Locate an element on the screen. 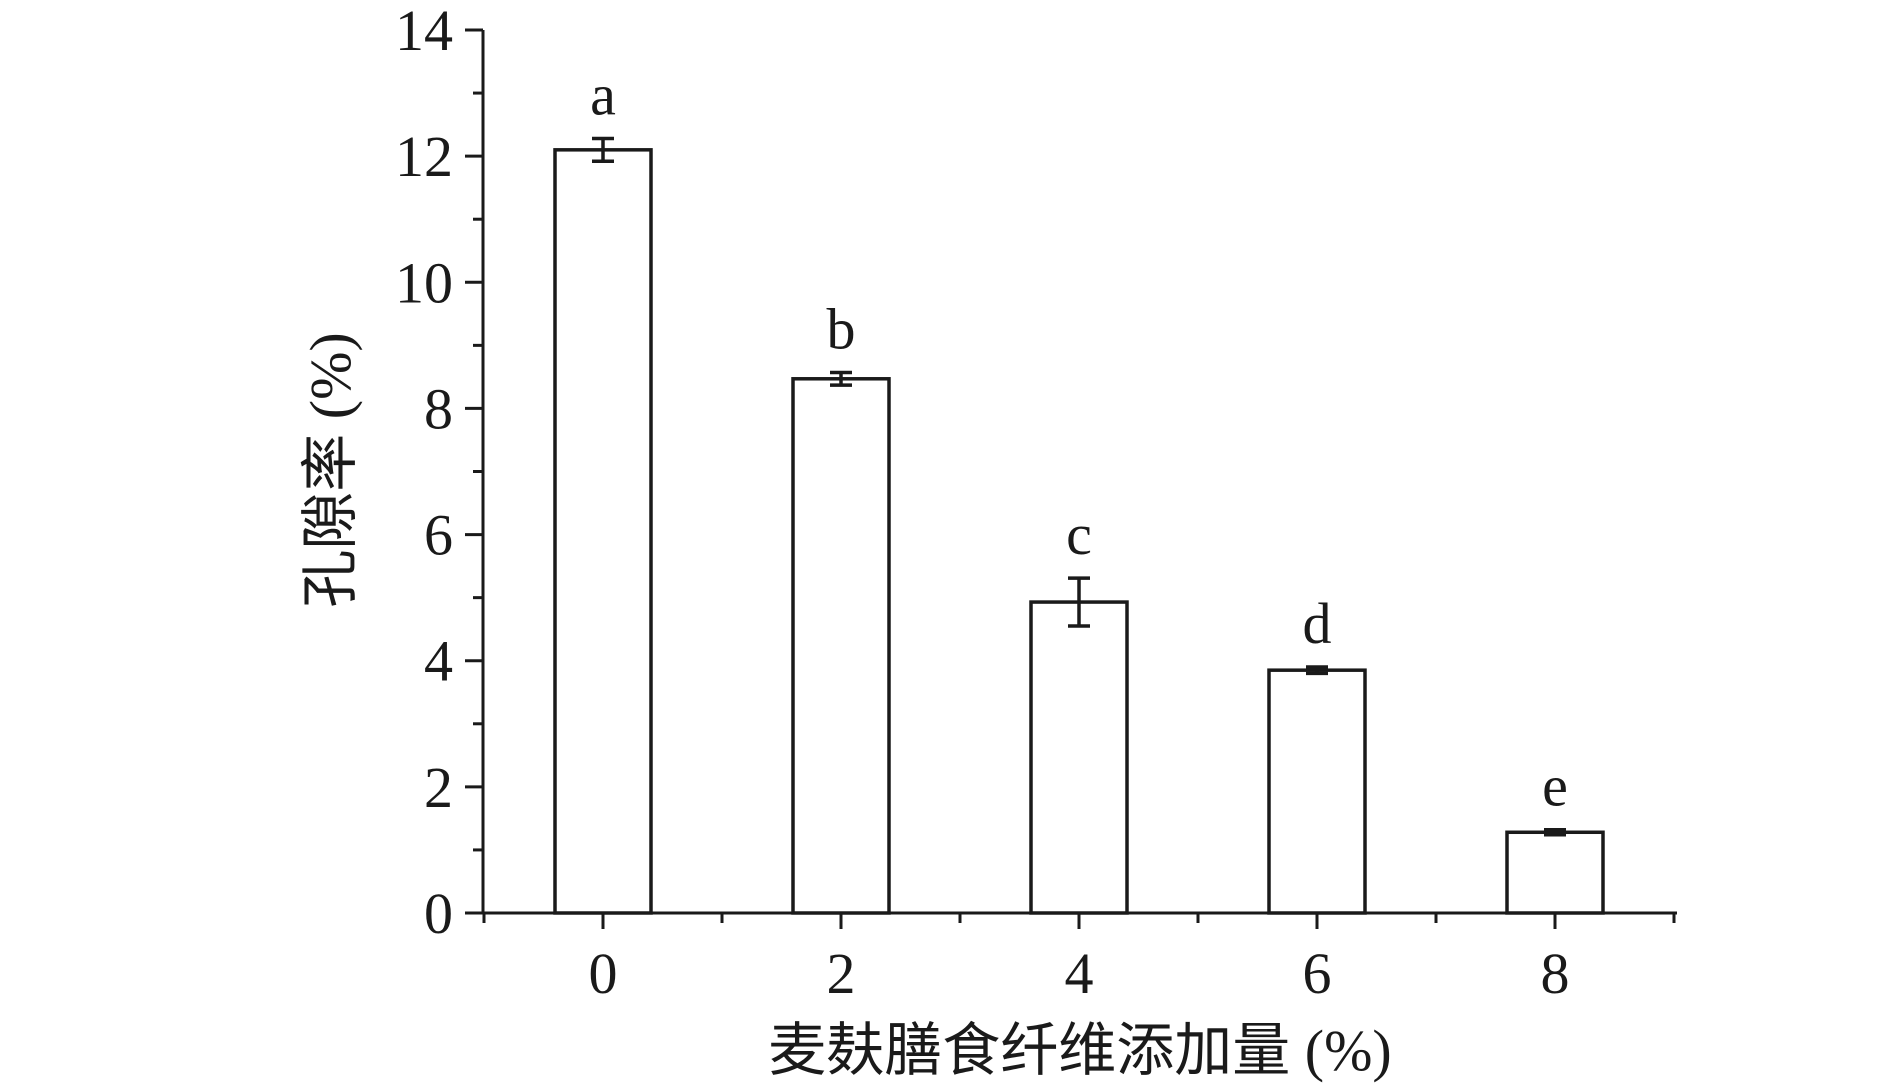  y-tick-label: 10 is located at coordinates (424, 282).